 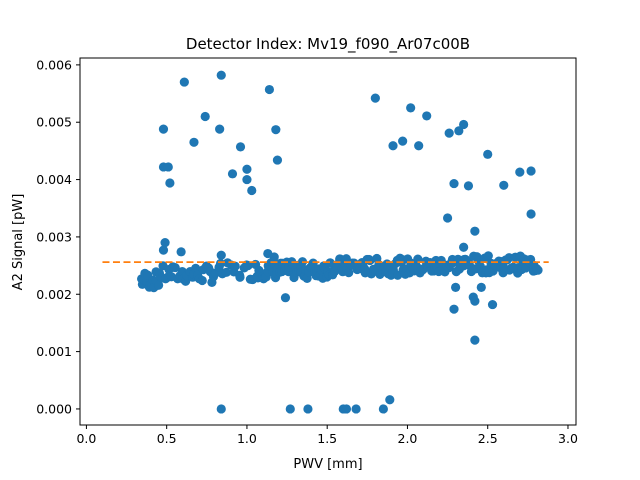 What do you see at coordinates (54, 122) in the screenshot?
I see `y-tick-label: 0.005` at bounding box center [54, 122].